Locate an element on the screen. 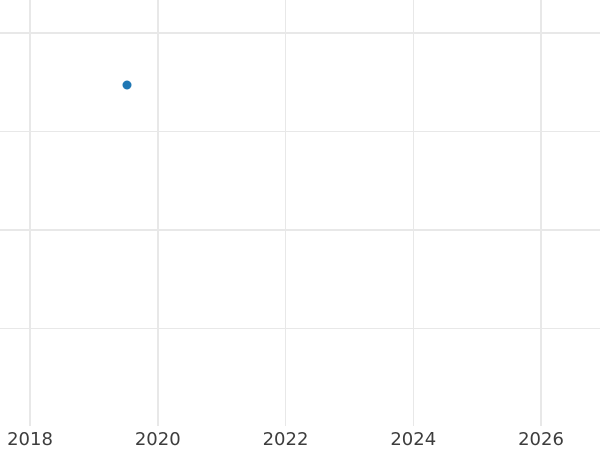 This screenshot has width=600, height=450. x-tick-label: 2022 is located at coordinates (285, 439).